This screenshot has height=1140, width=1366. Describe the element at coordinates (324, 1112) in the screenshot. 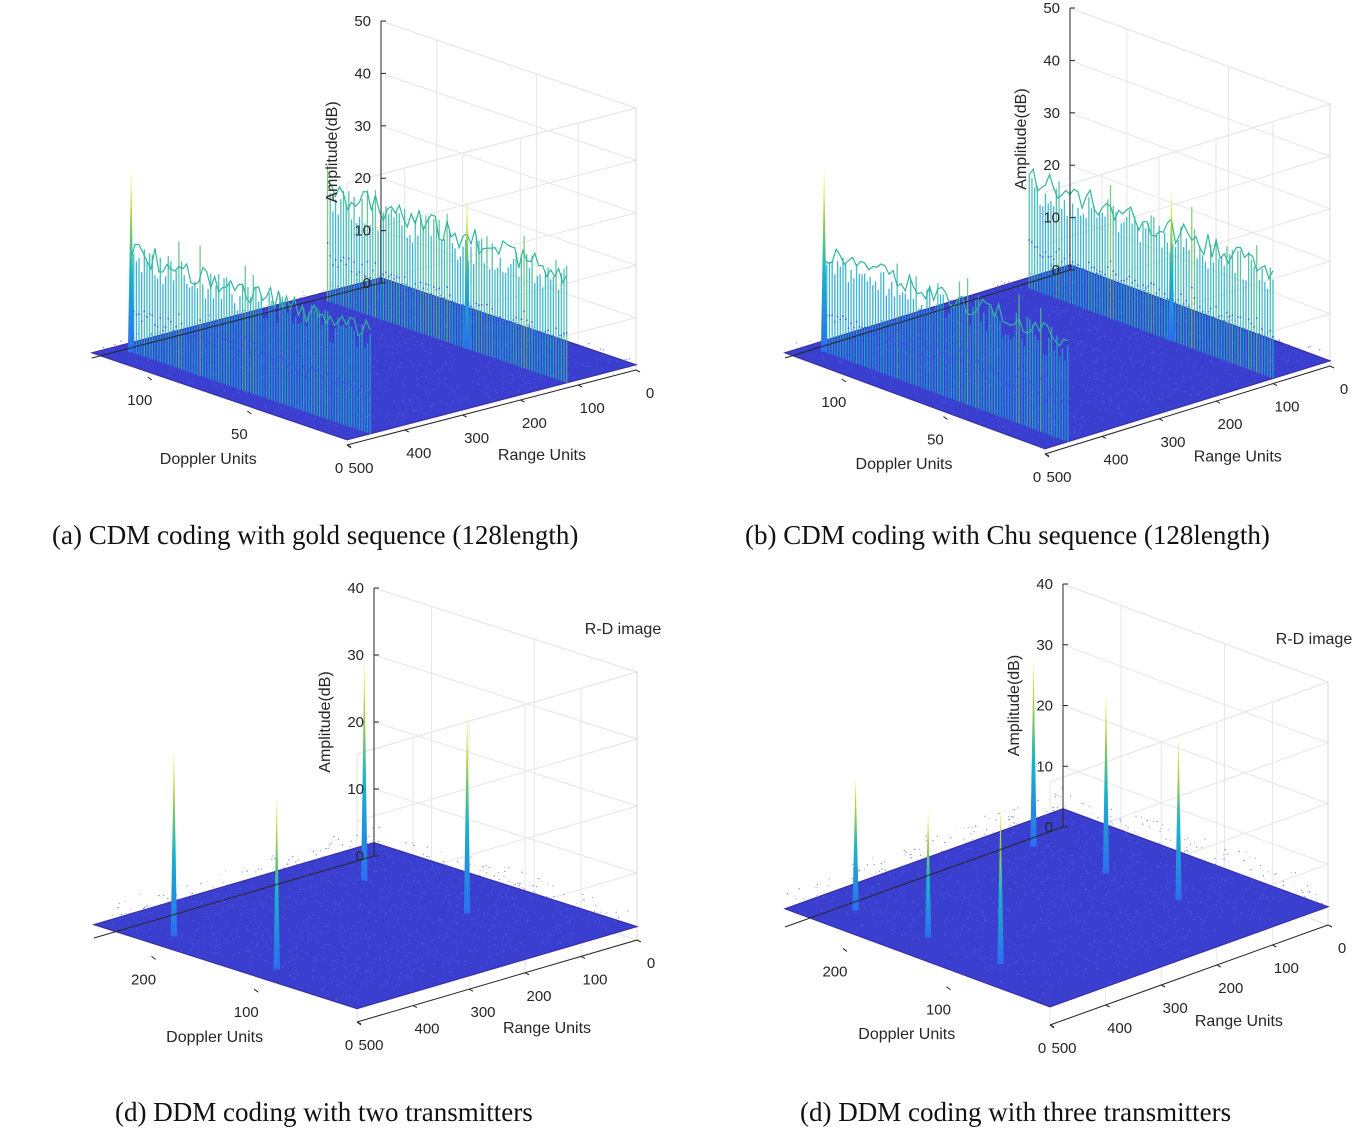

I see `caption-c: (d) DDM coding with two transmitters` at that location.